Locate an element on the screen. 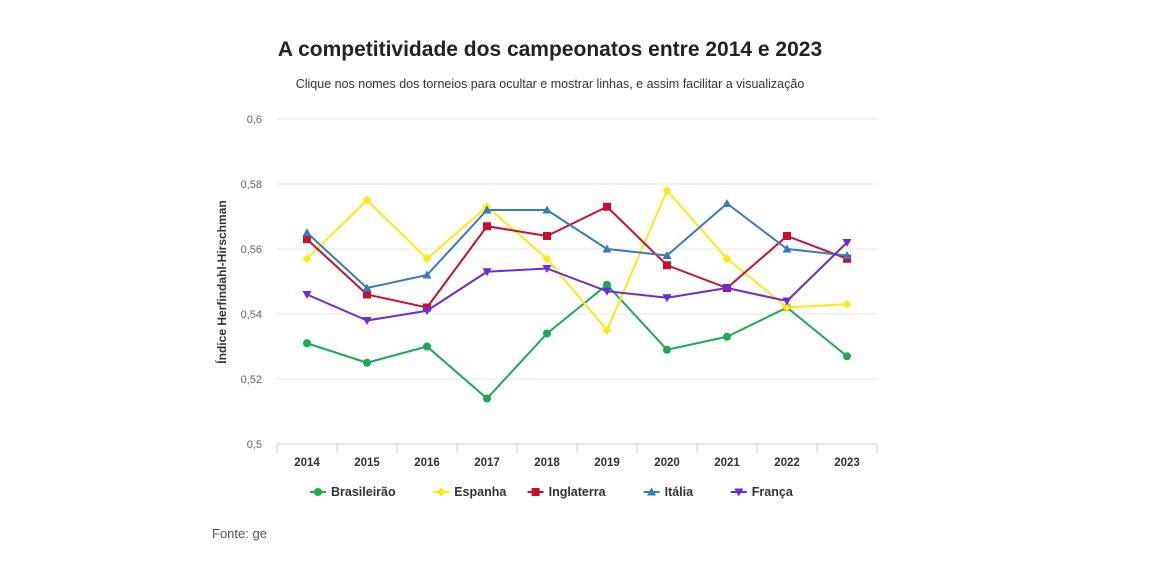  x-tick-label: 2020 is located at coordinates (667, 463).